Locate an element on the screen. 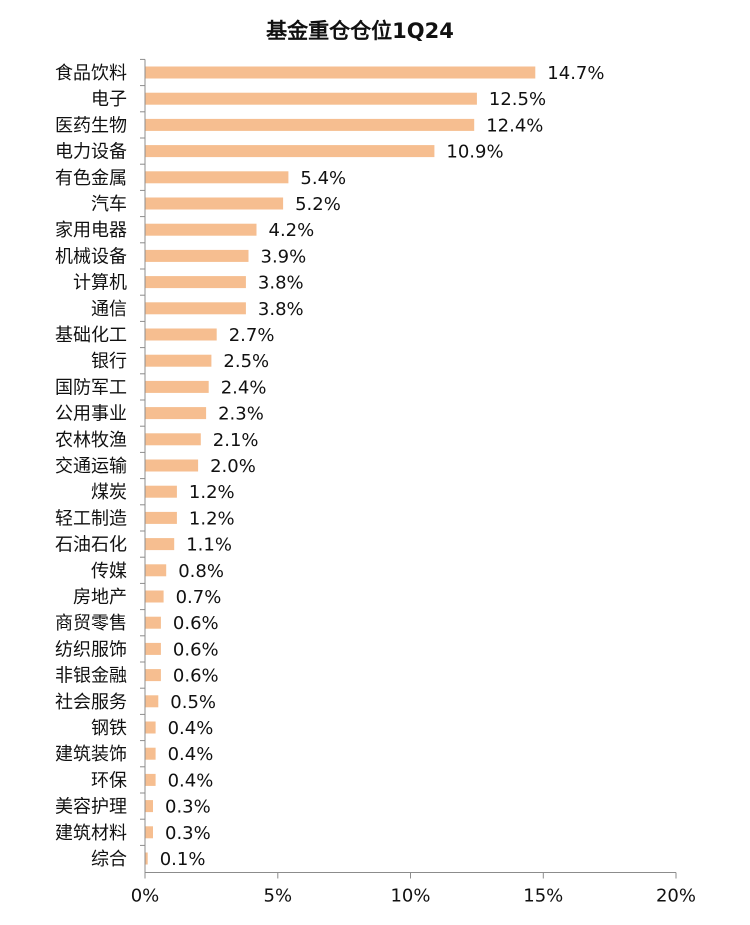 This screenshot has height=925, width=750. x-tick-label: 10% is located at coordinates (410, 896).